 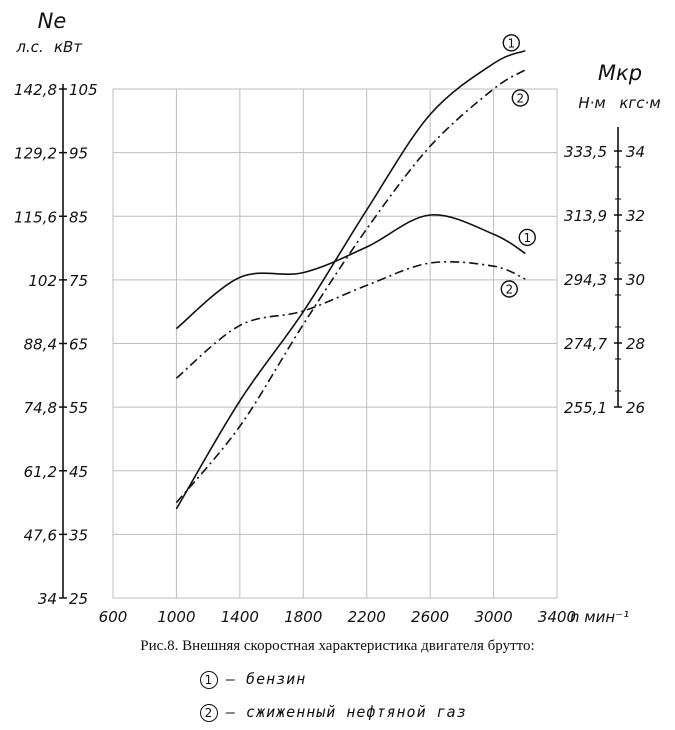 I want to click on left-tick-label-hp: 47,6, so click(x=40, y=535).